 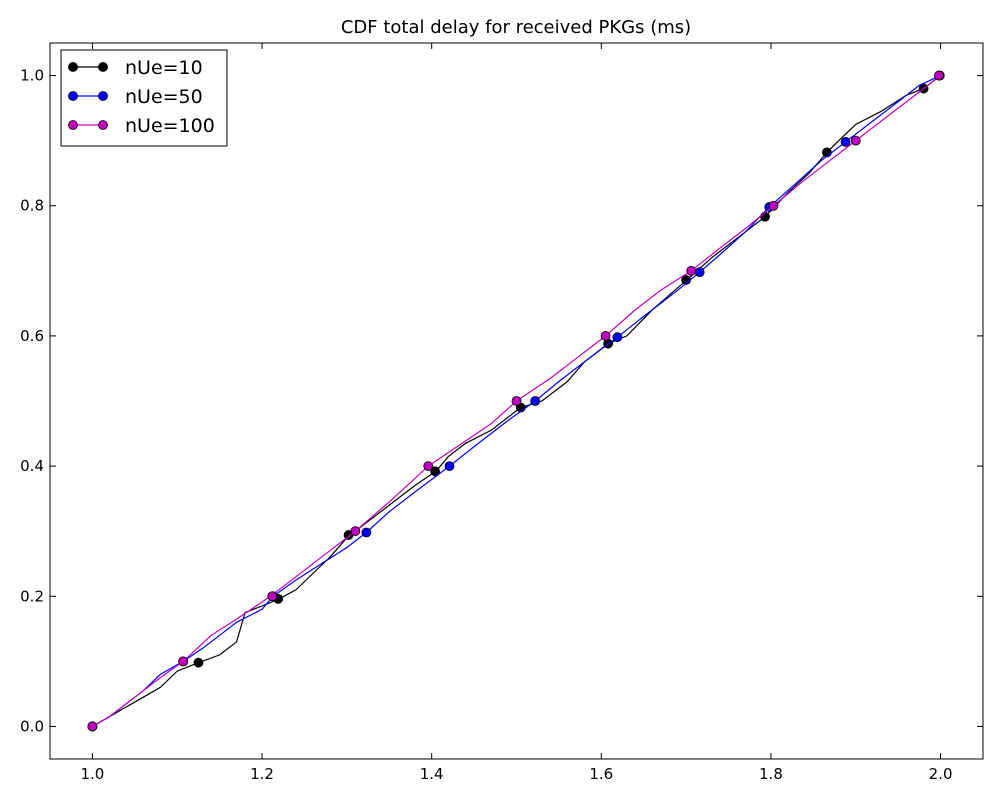 What do you see at coordinates (164, 68) in the screenshot?
I see `legend-label: nUe=10` at bounding box center [164, 68].